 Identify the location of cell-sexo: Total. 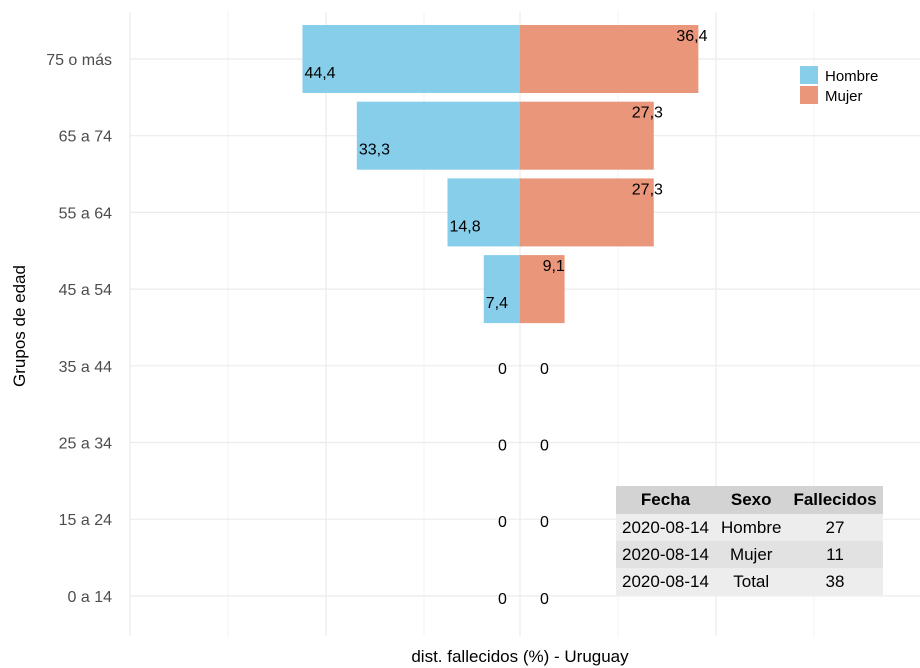
(751, 581).